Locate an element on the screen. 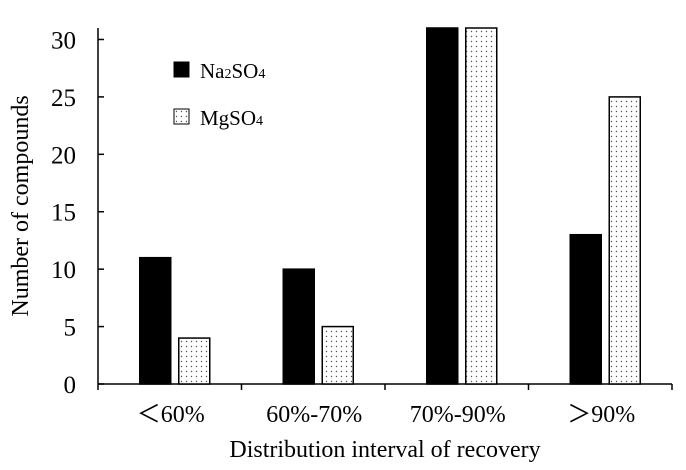 Image resolution: width=686 pixels, height=470 pixels. y-tick-label-5: 5 is located at coordinates (70, 328).